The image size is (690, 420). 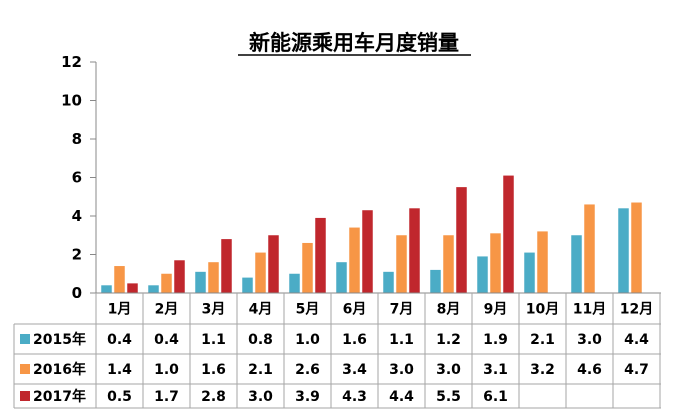 What do you see at coordinates (77, 255) in the screenshot?
I see `y-tick-label: 2` at bounding box center [77, 255].